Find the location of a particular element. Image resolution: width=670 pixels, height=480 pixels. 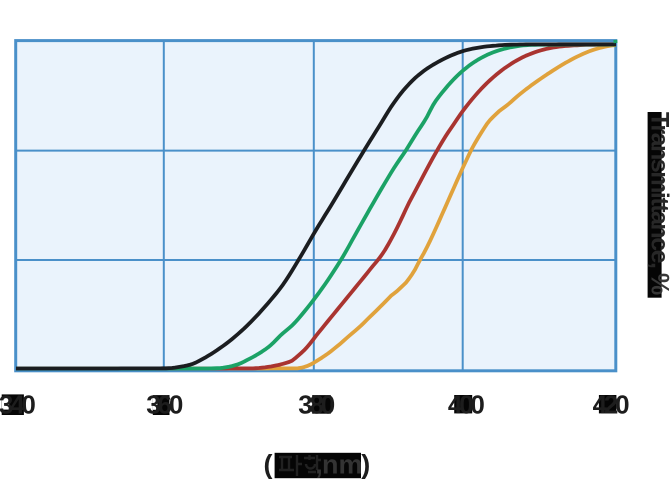

svg-text: 420 is located at coordinates (611, 404).